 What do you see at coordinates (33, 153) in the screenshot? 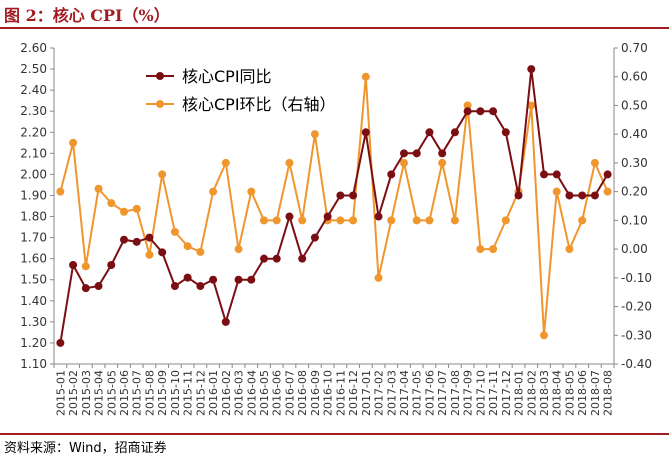
I see `left-tick-label: 2.10` at bounding box center [33, 153].